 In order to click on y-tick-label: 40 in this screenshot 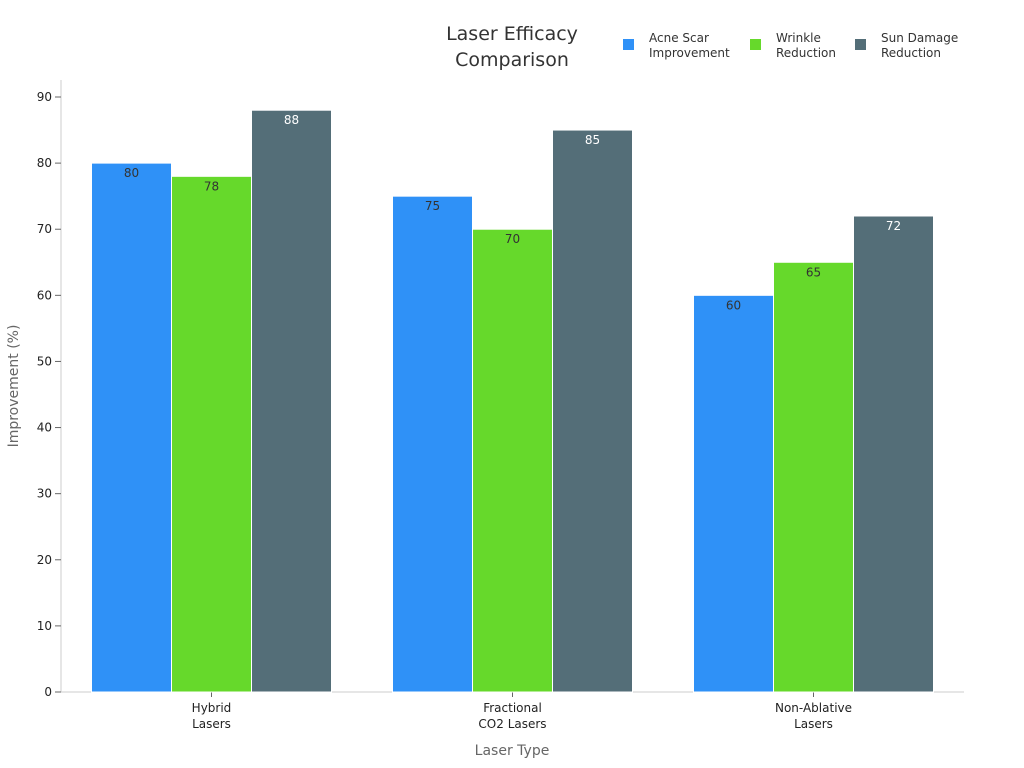, I will do `click(44, 428)`.